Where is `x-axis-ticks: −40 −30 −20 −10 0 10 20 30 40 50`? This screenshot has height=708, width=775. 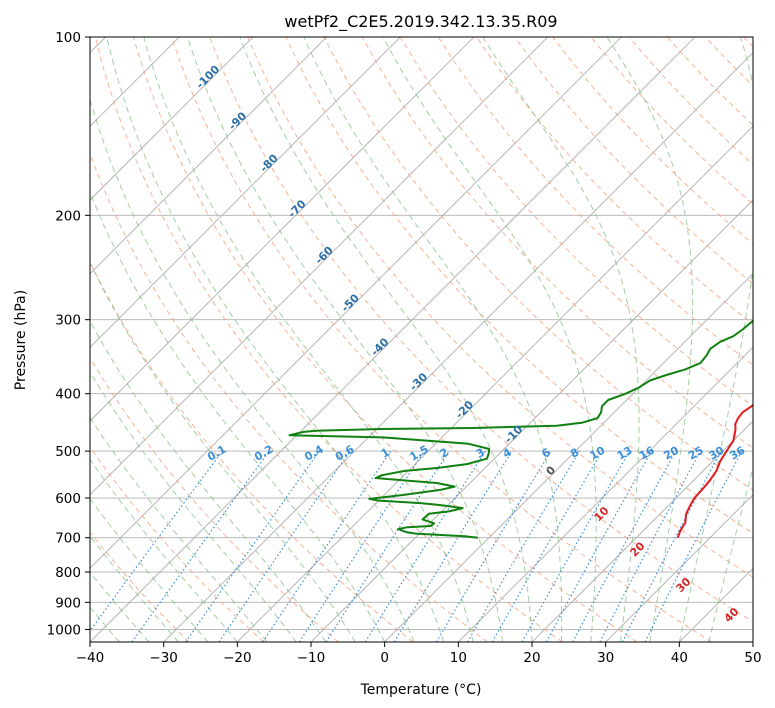 x-axis-ticks: −40 −30 −20 −10 0 10 20 30 40 50 is located at coordinates (419, 654).